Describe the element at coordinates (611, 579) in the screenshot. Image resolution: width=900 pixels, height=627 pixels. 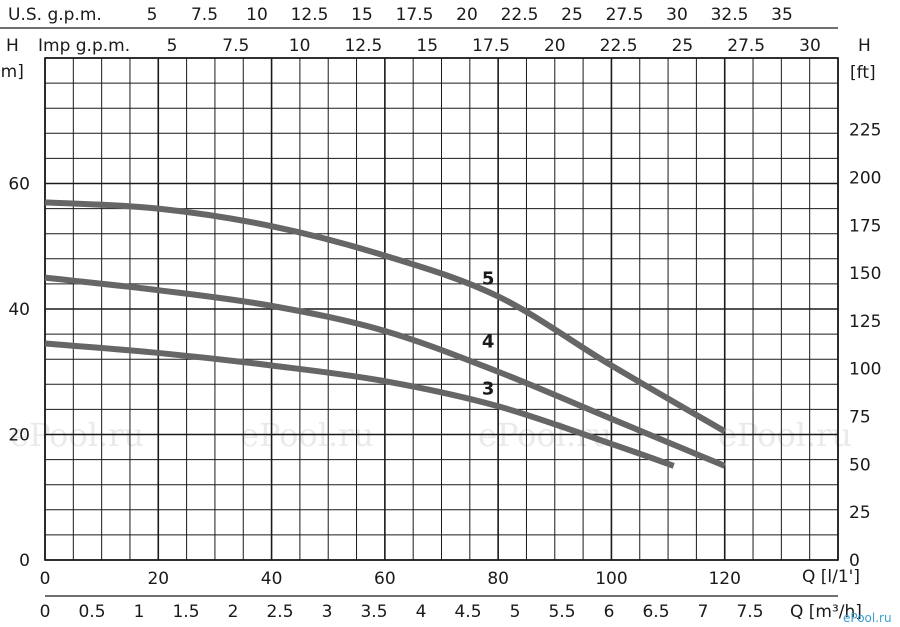
I see `x-tick-lpm: 100` at that location.